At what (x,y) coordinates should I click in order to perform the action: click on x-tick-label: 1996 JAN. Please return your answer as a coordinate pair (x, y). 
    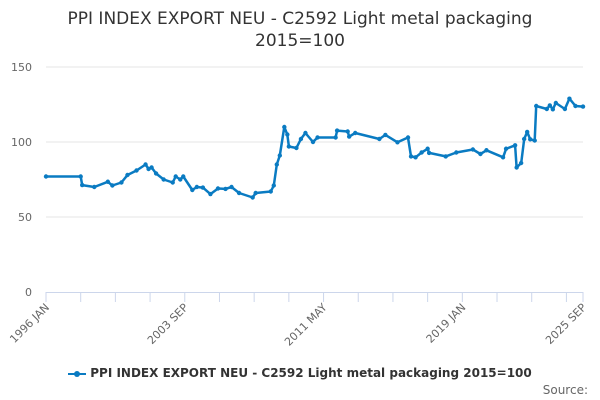
    Looking at the image, I should click on (29, 323).